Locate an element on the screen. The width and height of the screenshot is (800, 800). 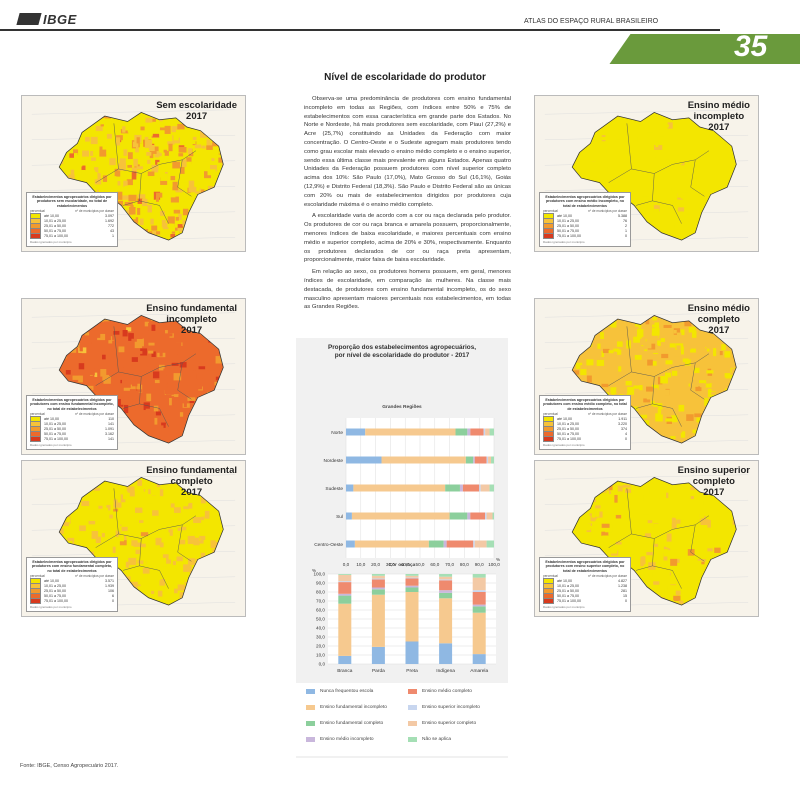
legend-class-label: 75,01 a 100,00 is located at coordinates (569, 235).